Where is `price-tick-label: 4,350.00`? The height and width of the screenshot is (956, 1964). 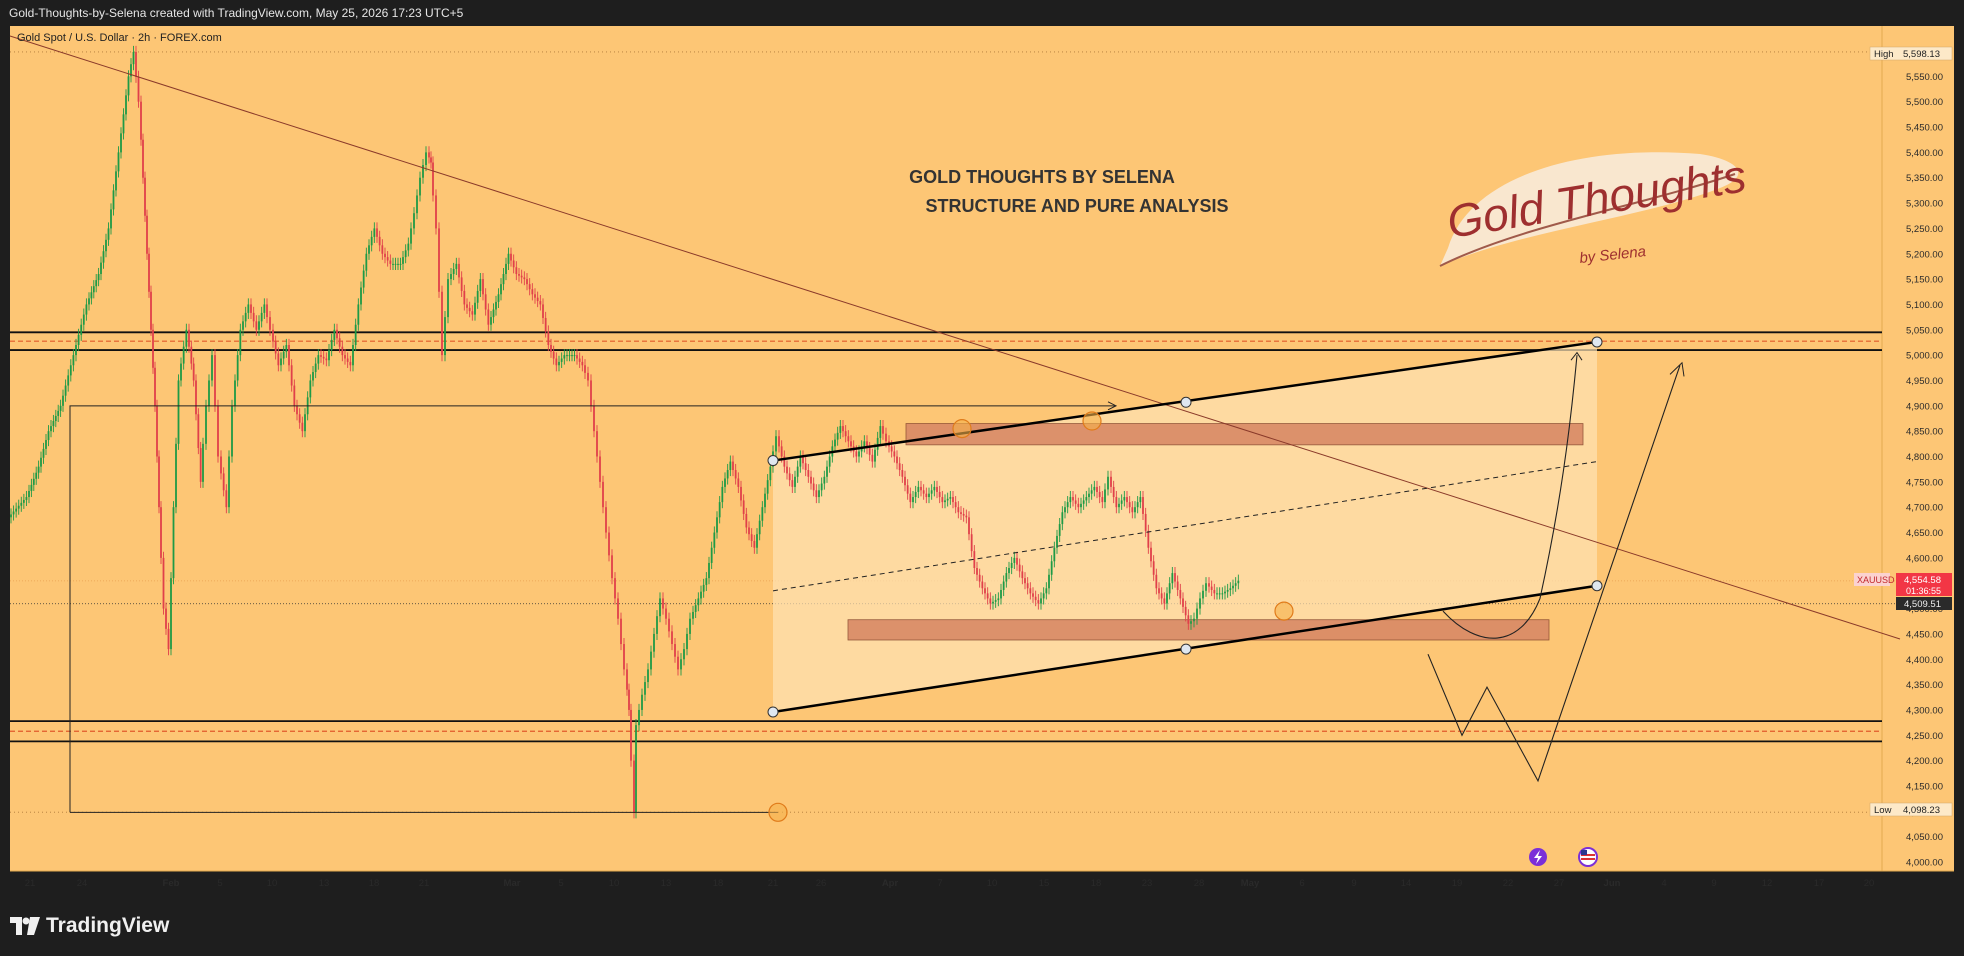 price-tick-label: 4,350.00 is located at coordinates (1924, 685).